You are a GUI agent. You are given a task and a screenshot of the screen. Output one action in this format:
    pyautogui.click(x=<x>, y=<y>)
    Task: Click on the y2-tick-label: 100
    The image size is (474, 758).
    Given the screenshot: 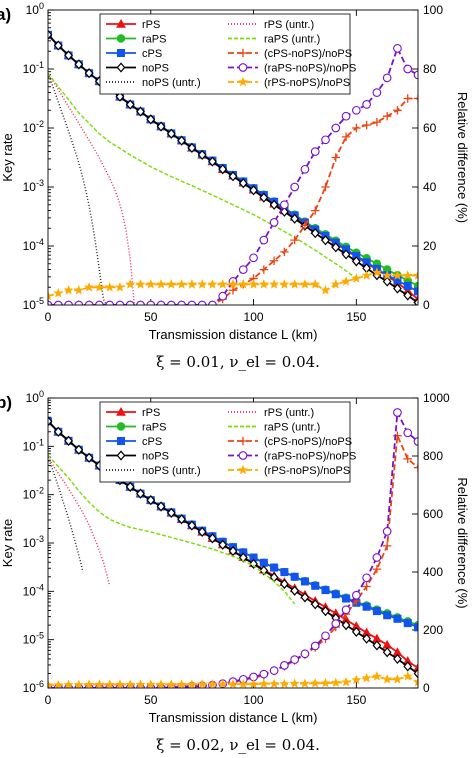 What is the action you would take?
    pyautogui.click(x=433, y=10)
    